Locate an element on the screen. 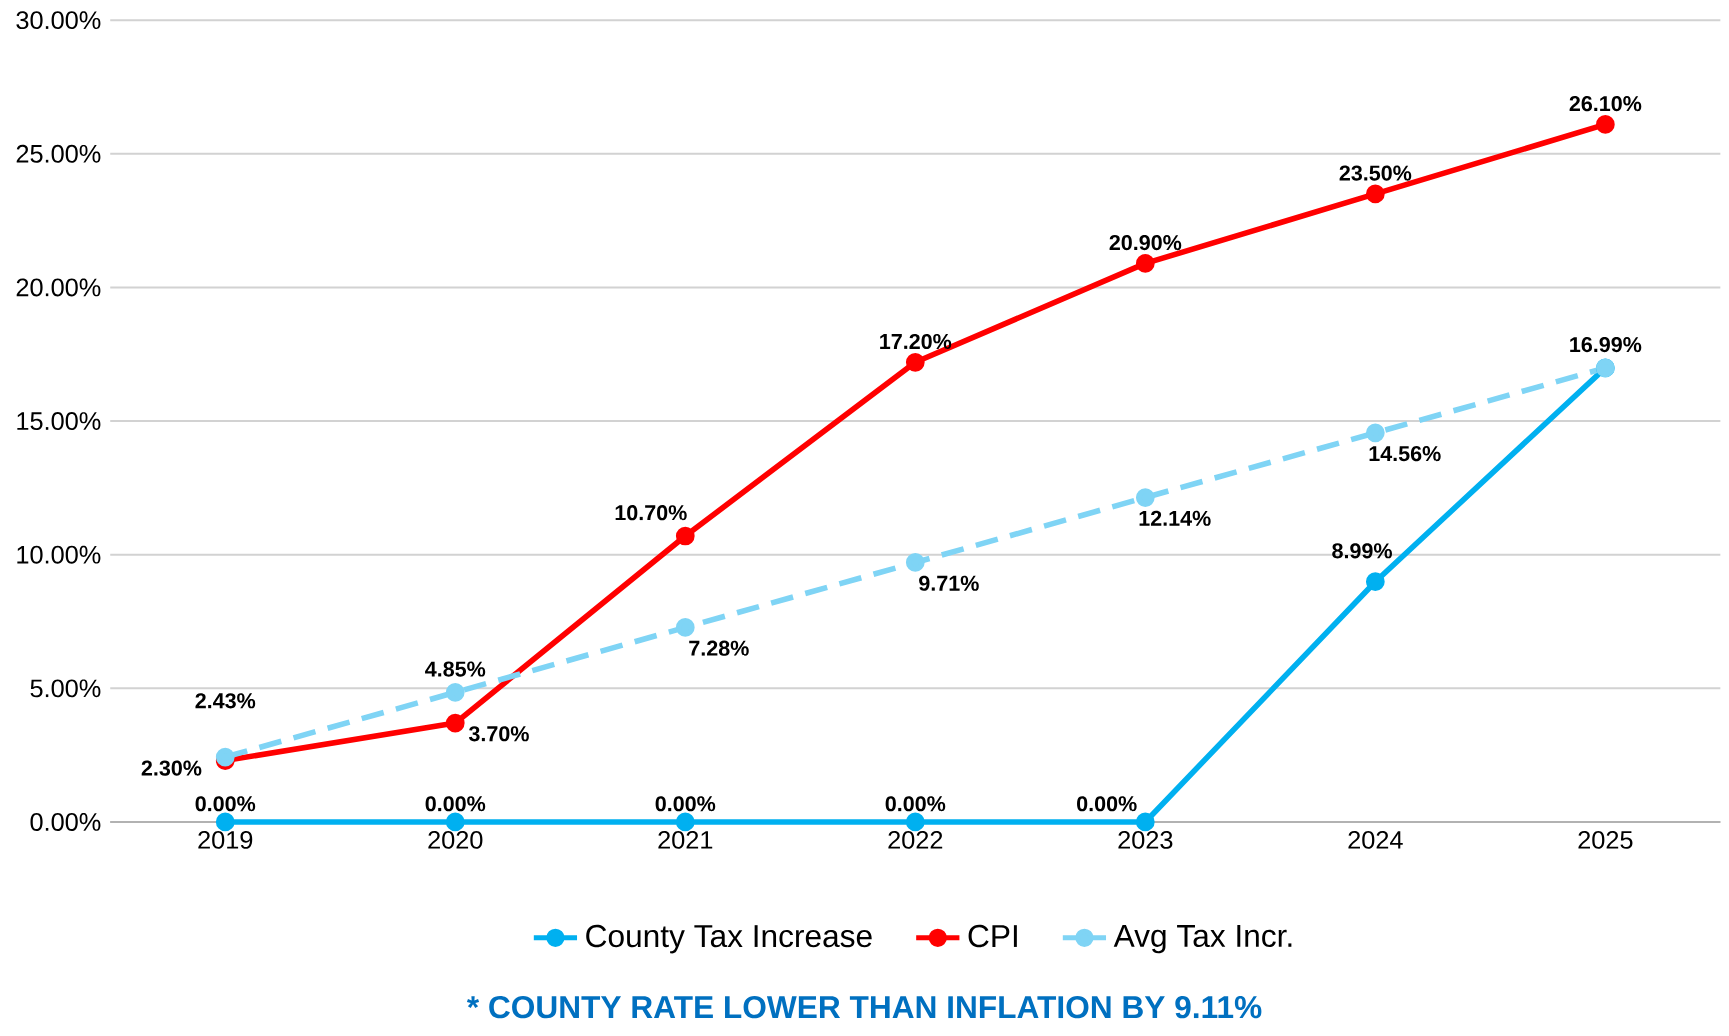 Image resolution: width=1729 pixels, height=1036 pixels. data-label: 2.30% is located at coordinates (171, 768).